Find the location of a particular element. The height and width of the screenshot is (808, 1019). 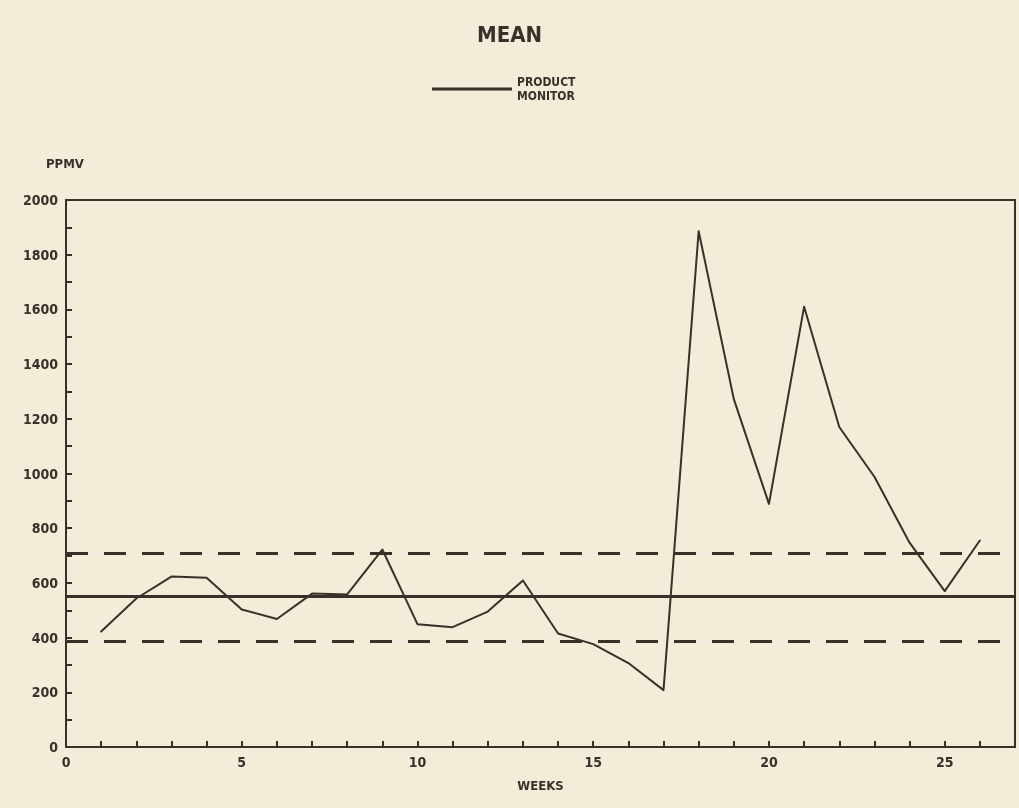

y-tick-label: 800 is located at coordinates (45, 528).